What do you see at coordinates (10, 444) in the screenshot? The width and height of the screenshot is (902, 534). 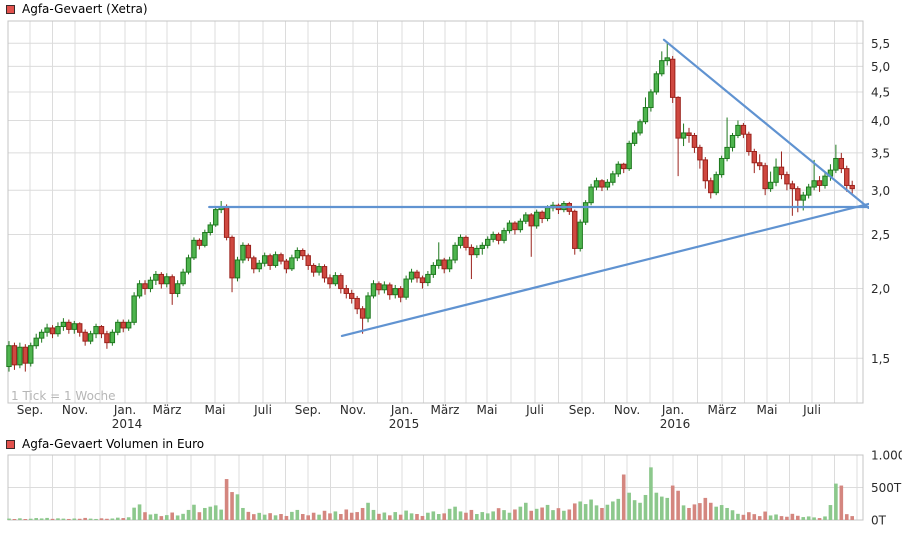 I see `volume-color-marker-icon` at bounding box center [10, 444].